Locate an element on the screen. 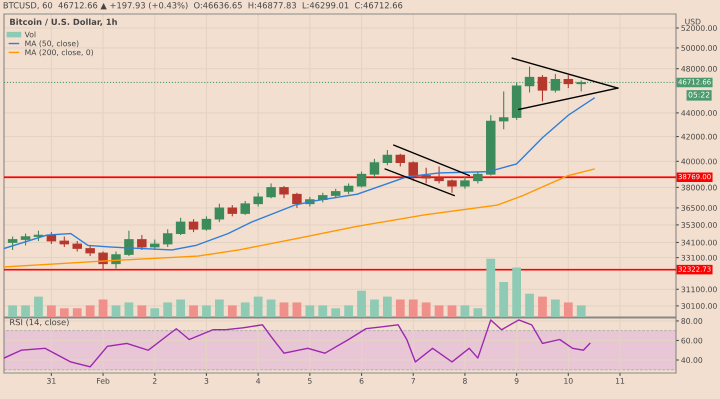  chart-subtitle: BTCUSD, 60 46712.66 ▲ +197.93 (+0.43%) O:46636.65 H:46877.83 L:46299.01 C:46712.66 is located at coordinates (203, 6).